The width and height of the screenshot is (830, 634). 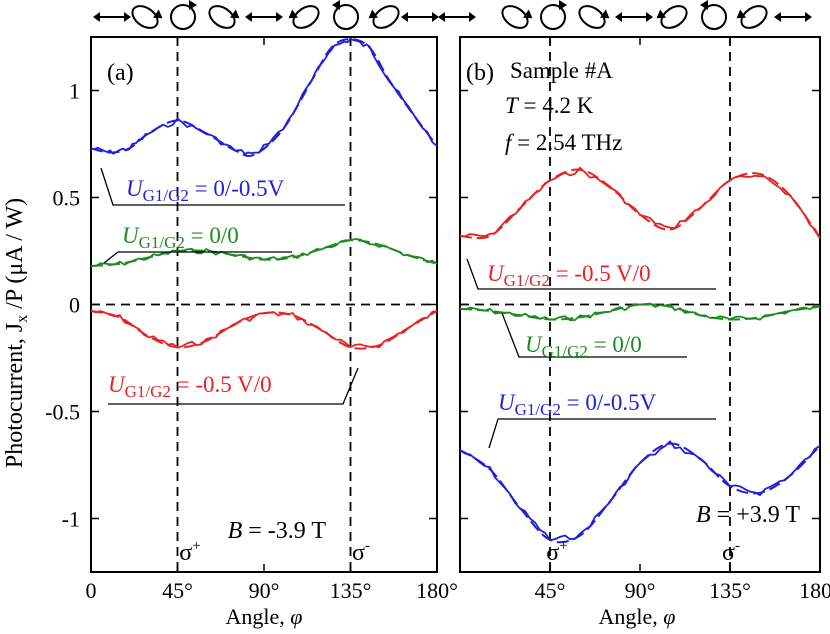 What do you see at coordinates (205, 190) in the screenshot?
I see `series-label-a-0: UG1/G2 = 0/-0.5V` at bounding box center [205, 190].